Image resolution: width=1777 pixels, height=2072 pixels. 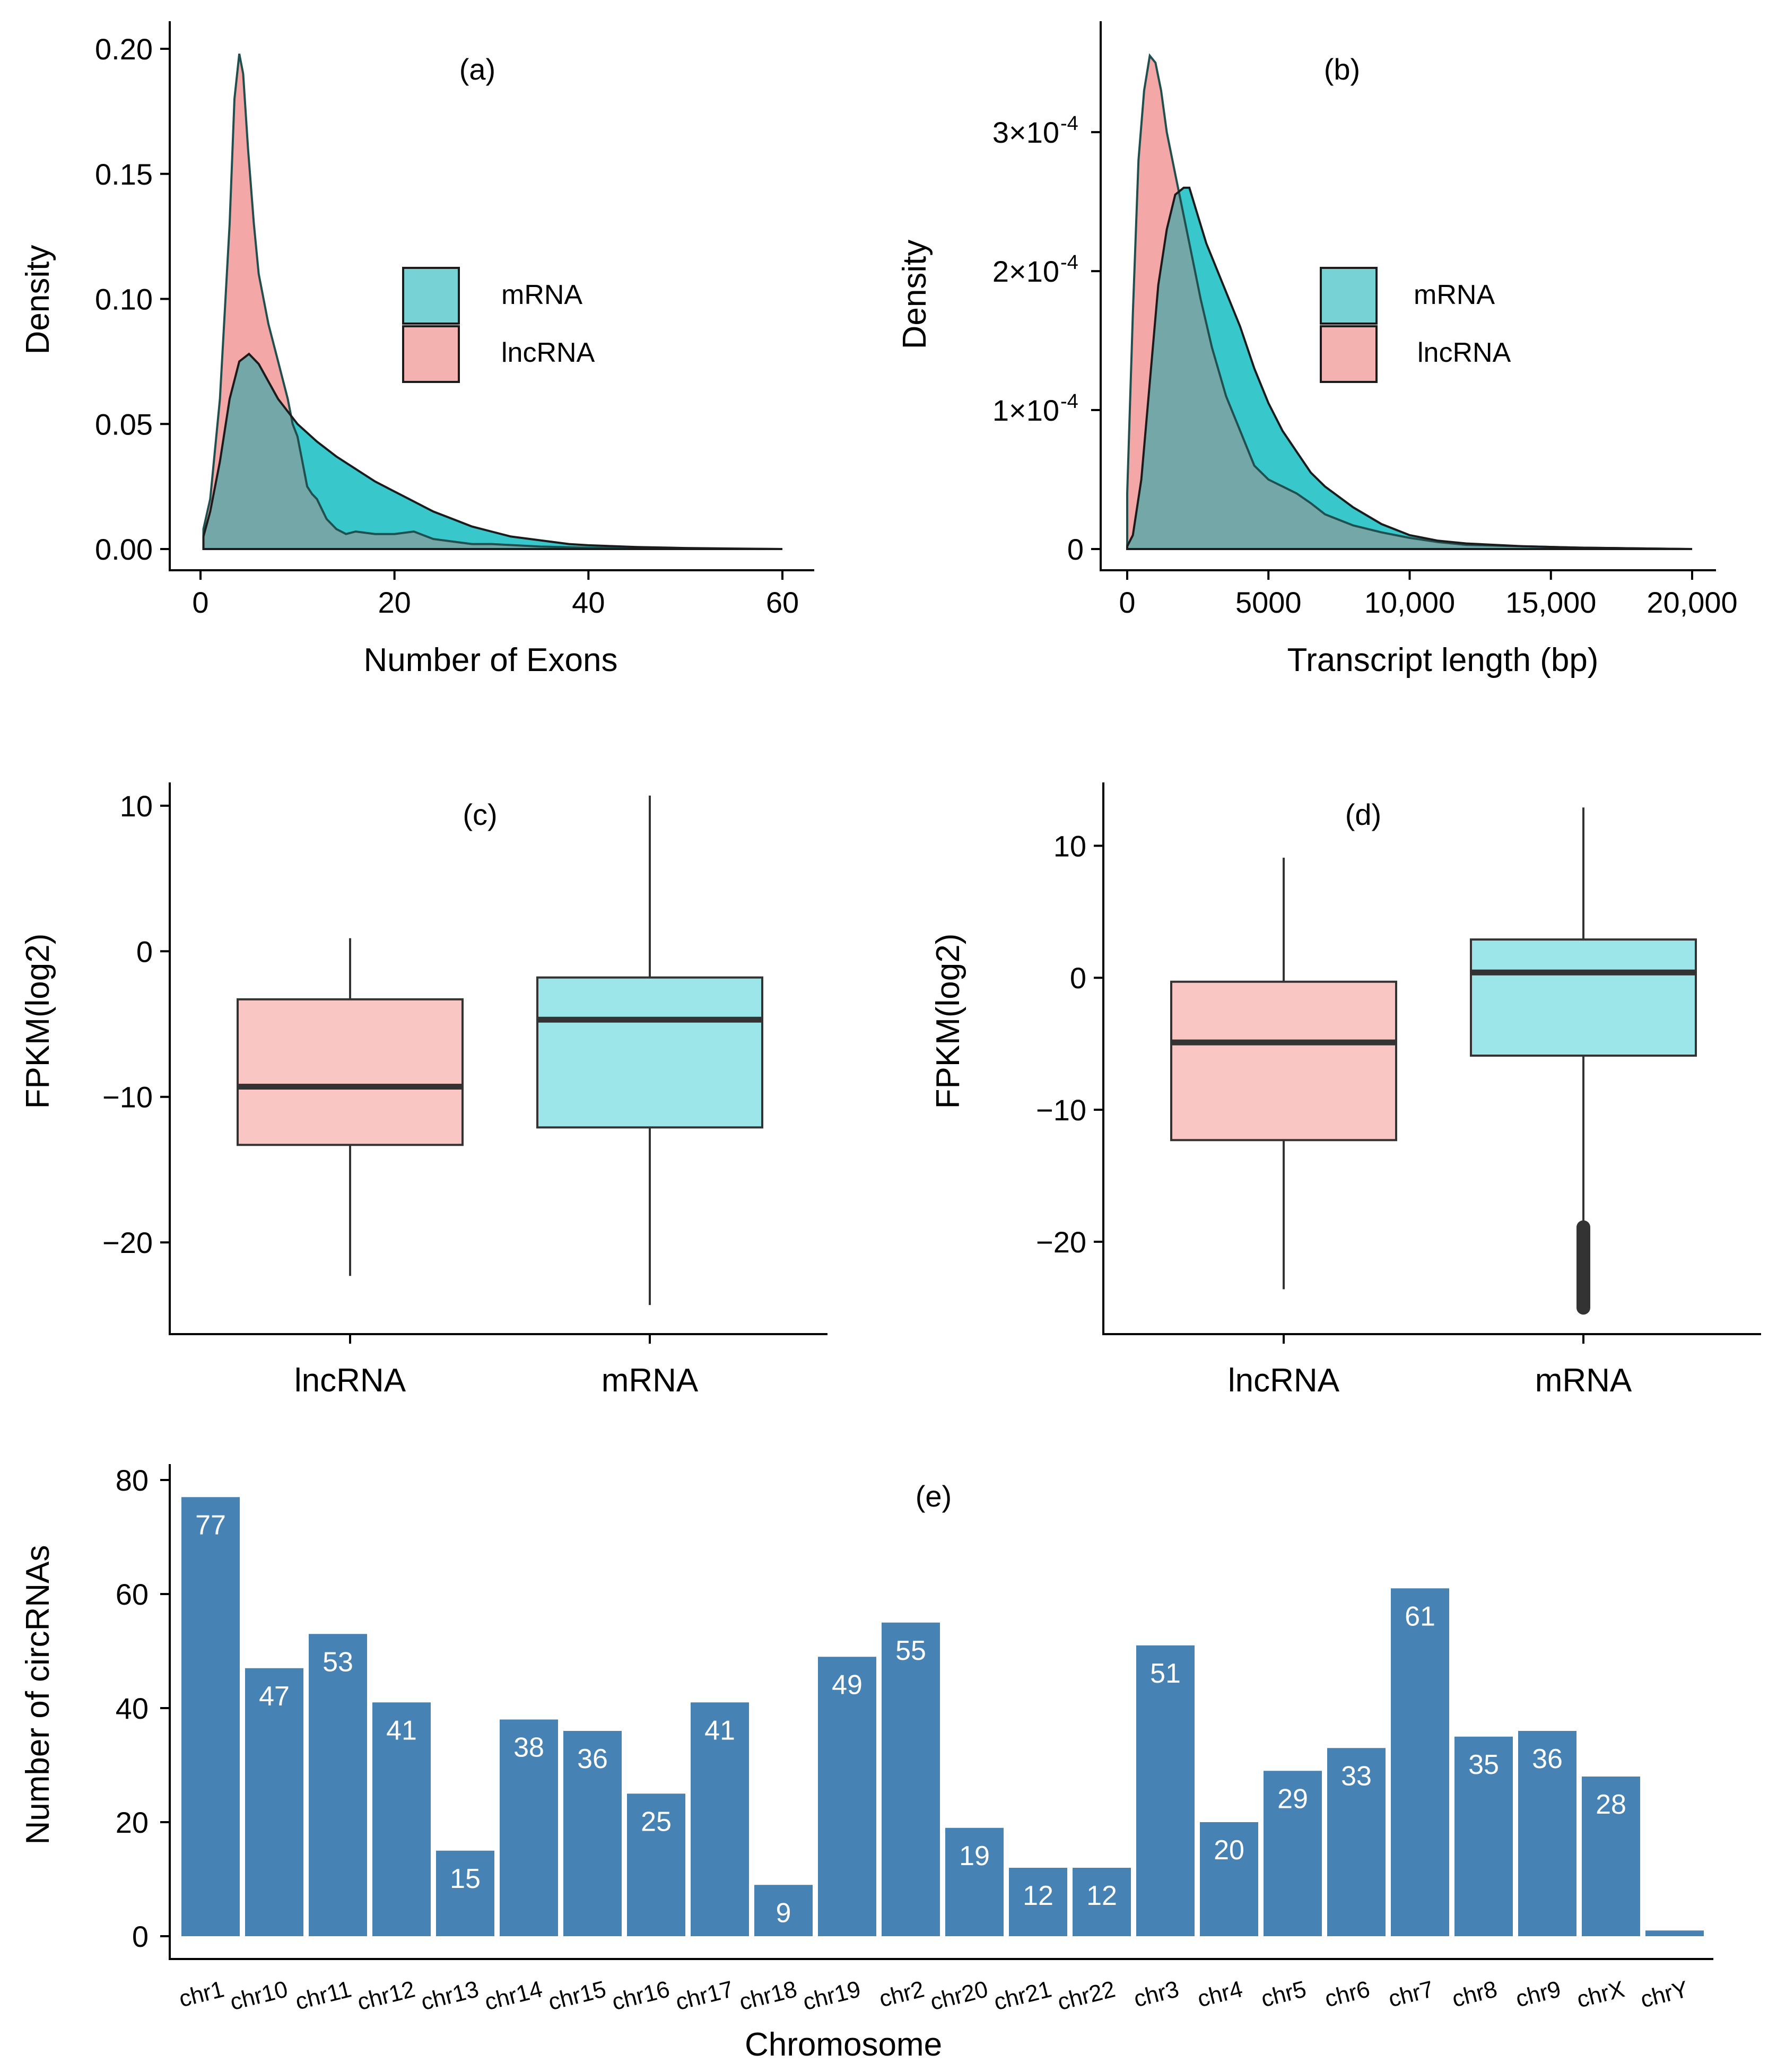 I want to click on d-box-lncrna, so click(x=1283, y=1061).